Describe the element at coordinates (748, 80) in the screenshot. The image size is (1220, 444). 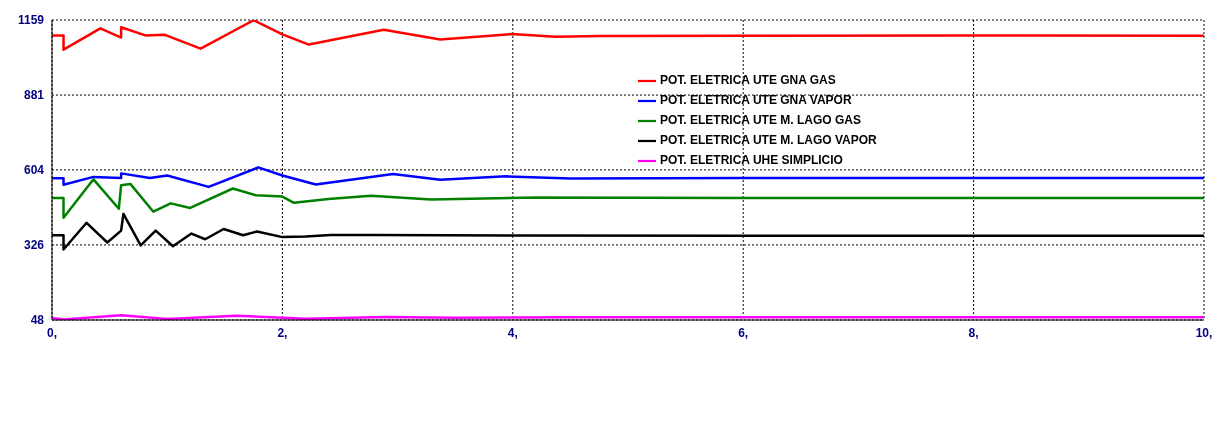
I see `legend-label: POT. ELETRICA UTE GNA GAS` at that location.